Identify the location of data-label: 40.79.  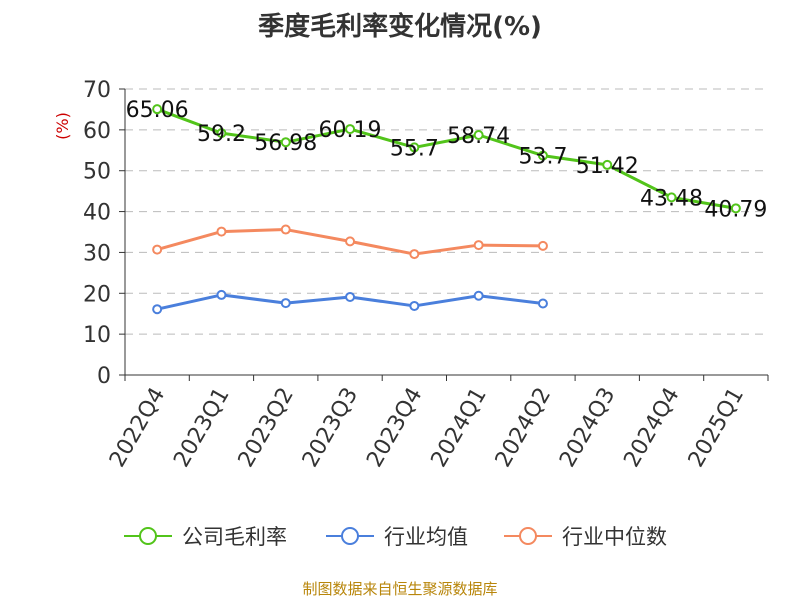
(735, 209).